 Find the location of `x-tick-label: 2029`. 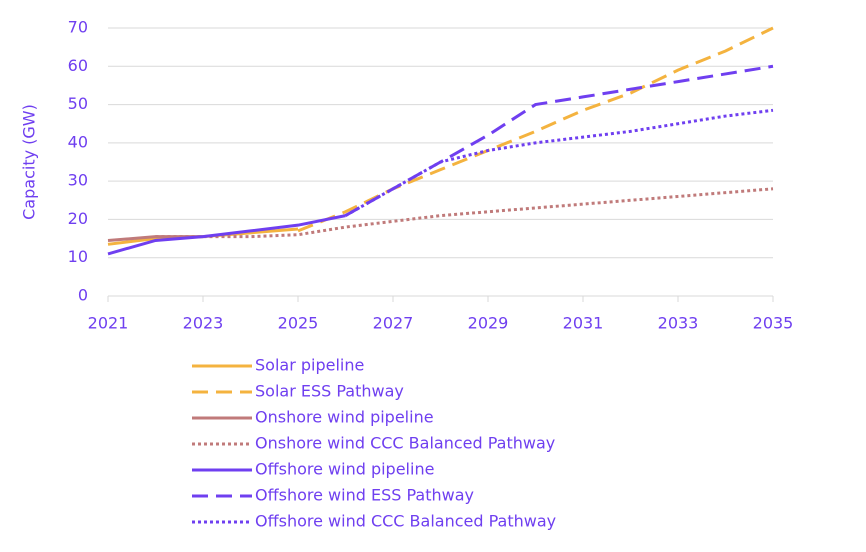

x-tick-label: 2029 is located at coordinates (488, 323).